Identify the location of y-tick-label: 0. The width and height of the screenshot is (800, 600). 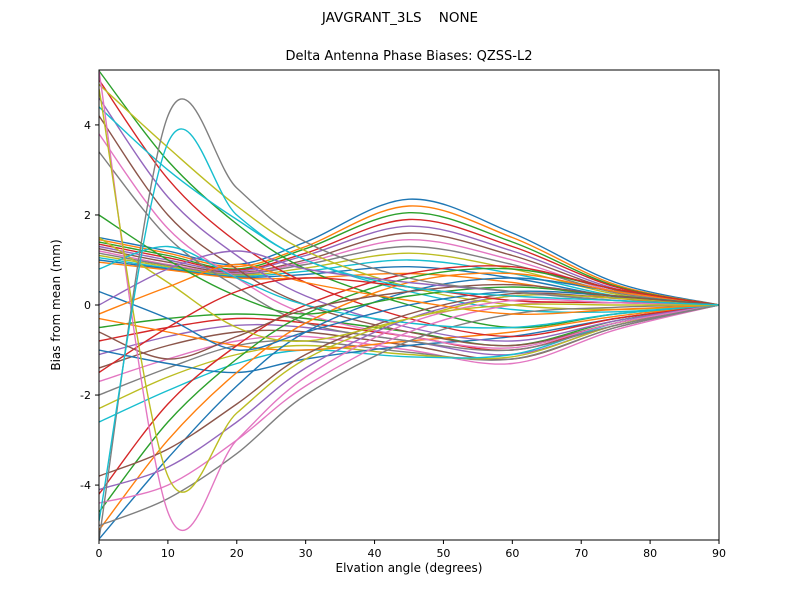
(87, 305).